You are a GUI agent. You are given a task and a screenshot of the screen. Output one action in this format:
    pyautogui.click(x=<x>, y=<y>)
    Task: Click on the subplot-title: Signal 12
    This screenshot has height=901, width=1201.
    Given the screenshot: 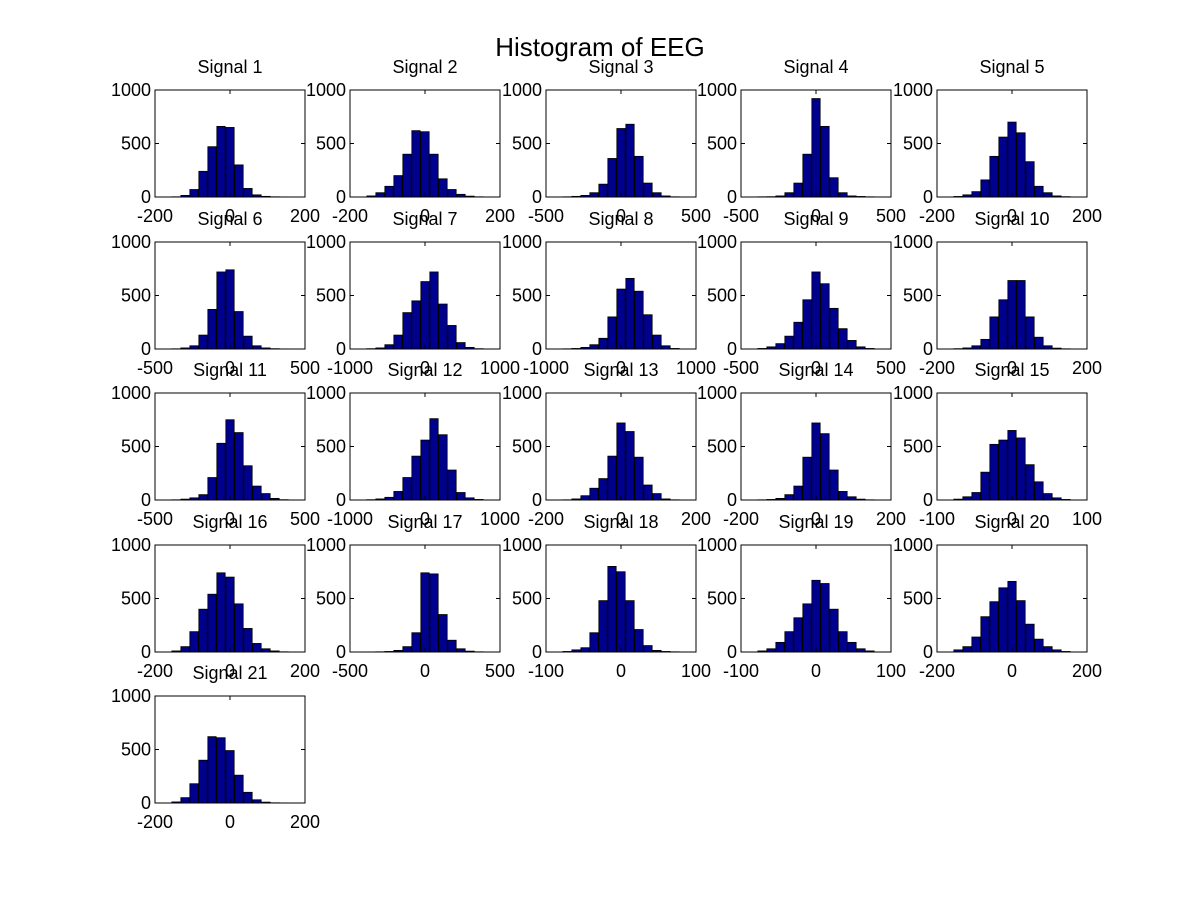 What is the action you would take?
    pyautogui.click(x=424, y=370)
    